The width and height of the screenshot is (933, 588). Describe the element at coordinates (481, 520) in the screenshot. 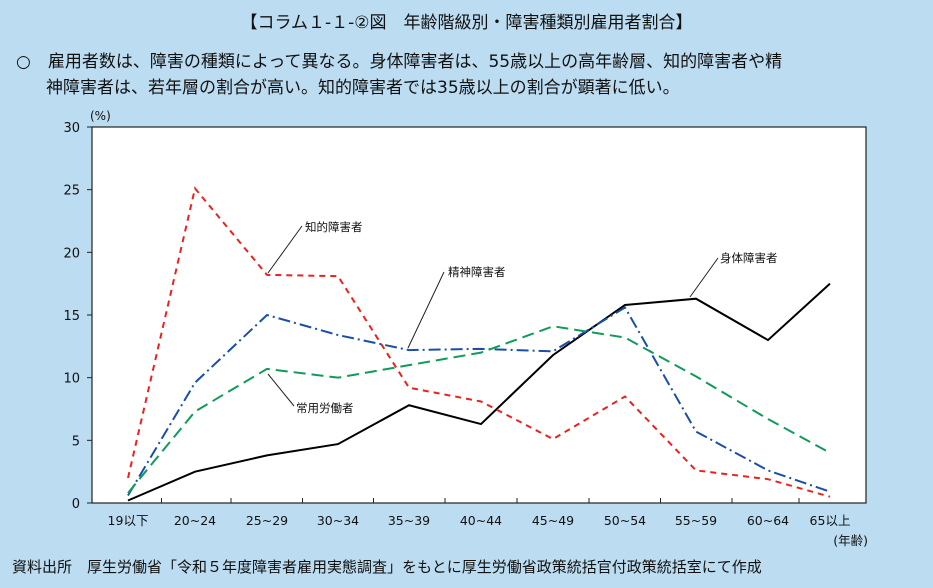

I see `x-tick-label: 40~44` at that location.